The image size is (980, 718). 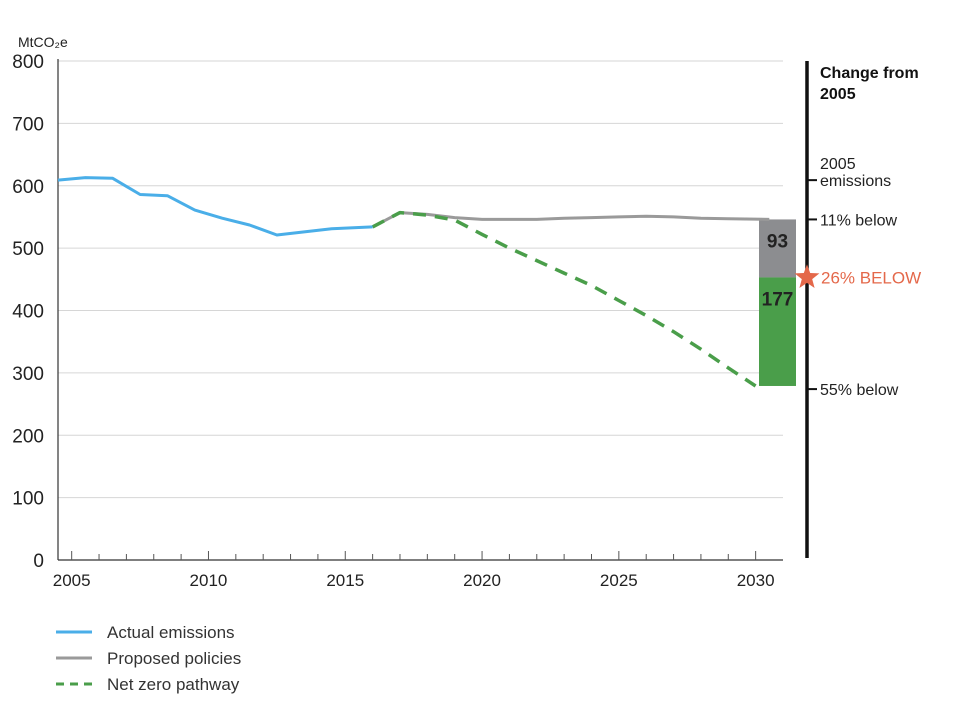 What do you see at coordinates (28, 374) in the screenshot?
I see `y-tick-label: 300` at bounding box center [28, 374].